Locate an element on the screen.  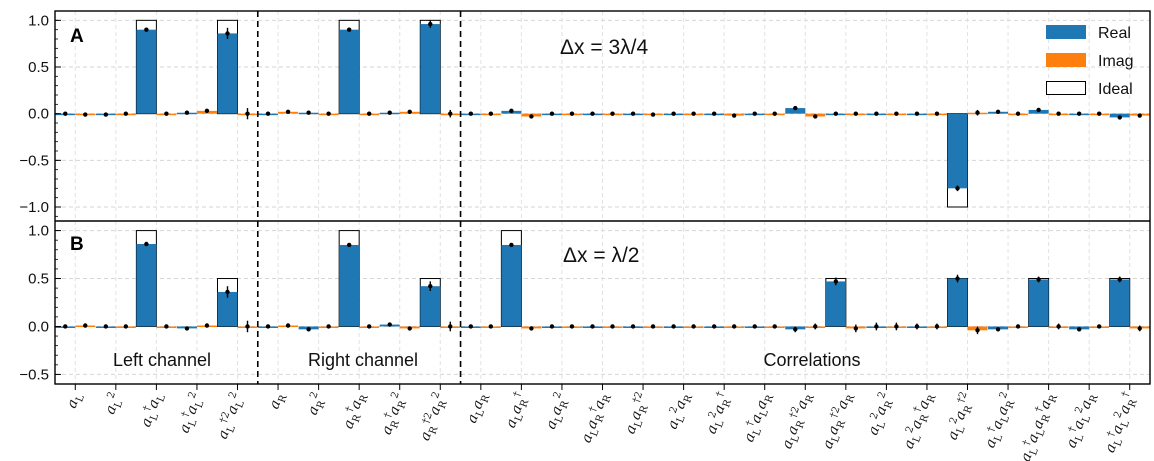
x-tick-label: aLaR†2aR is located at coordinates (838, 421).